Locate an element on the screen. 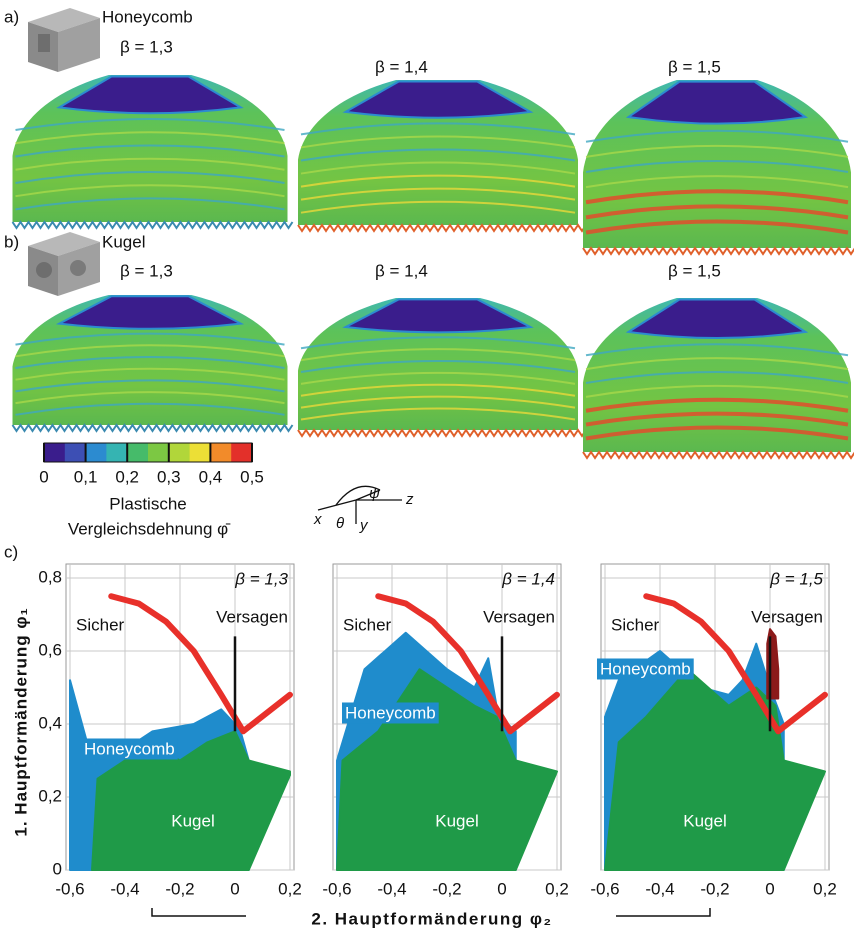 Image resolution: width=854 pixels, height=939 pixels. panel-label: a) is located at coordinates (11, 16).